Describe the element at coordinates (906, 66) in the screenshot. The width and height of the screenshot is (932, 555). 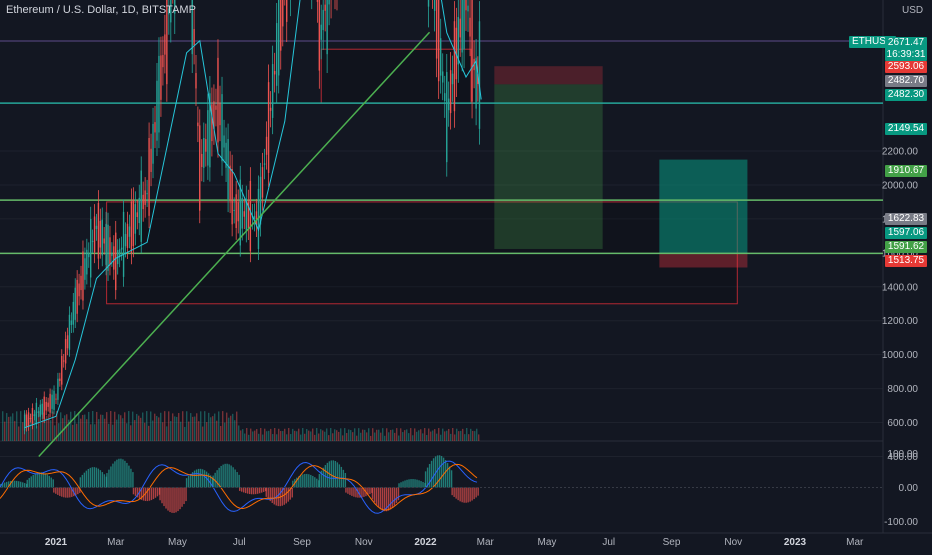
I see `price-tag-value: 2593.06` at that location.